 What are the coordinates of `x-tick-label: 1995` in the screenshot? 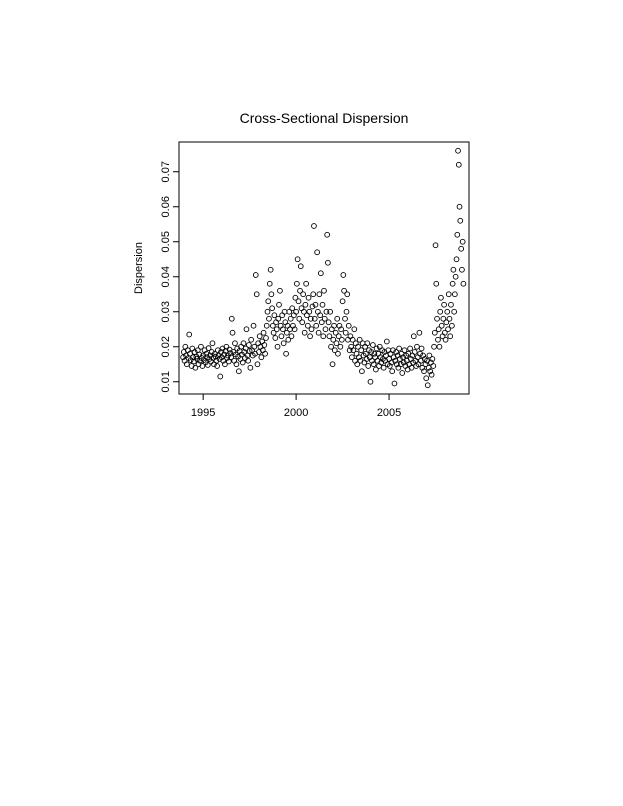 It's located at (203, 413).